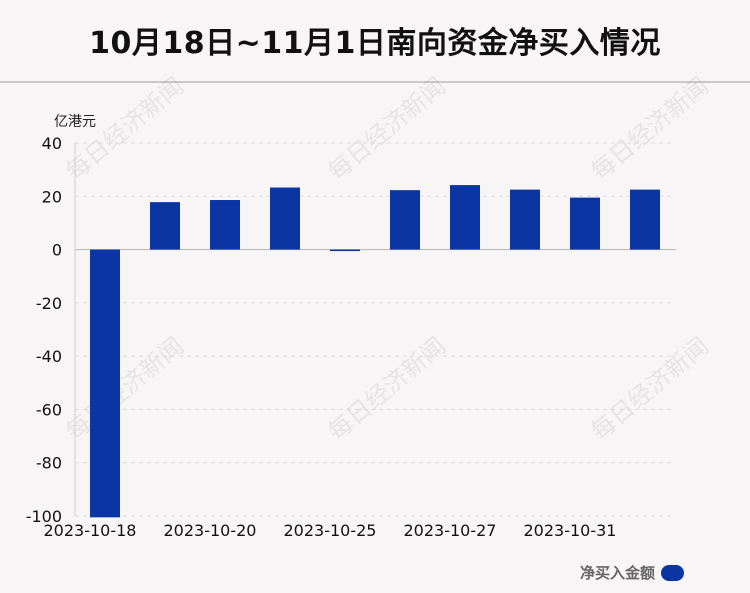 Image resolution: width=750 pixels, height=593 pixels. I want to click on y-tick-label: -80, so click(49, 463).